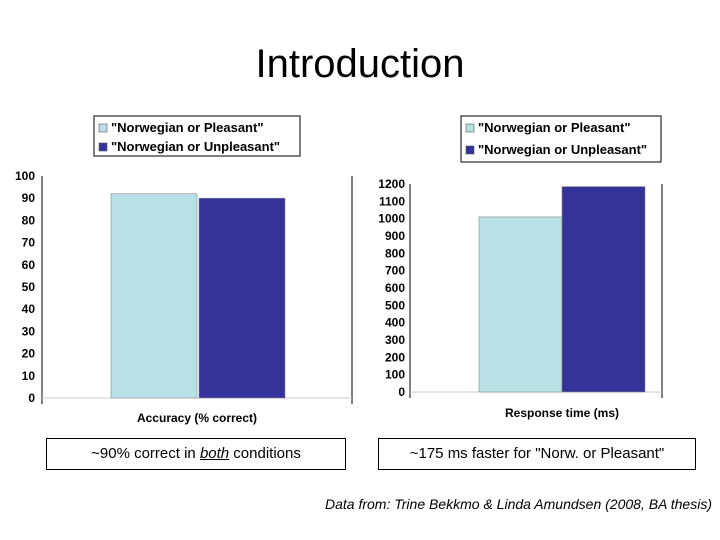  I want to click on y-tick-label: 500, so click(395, 305).